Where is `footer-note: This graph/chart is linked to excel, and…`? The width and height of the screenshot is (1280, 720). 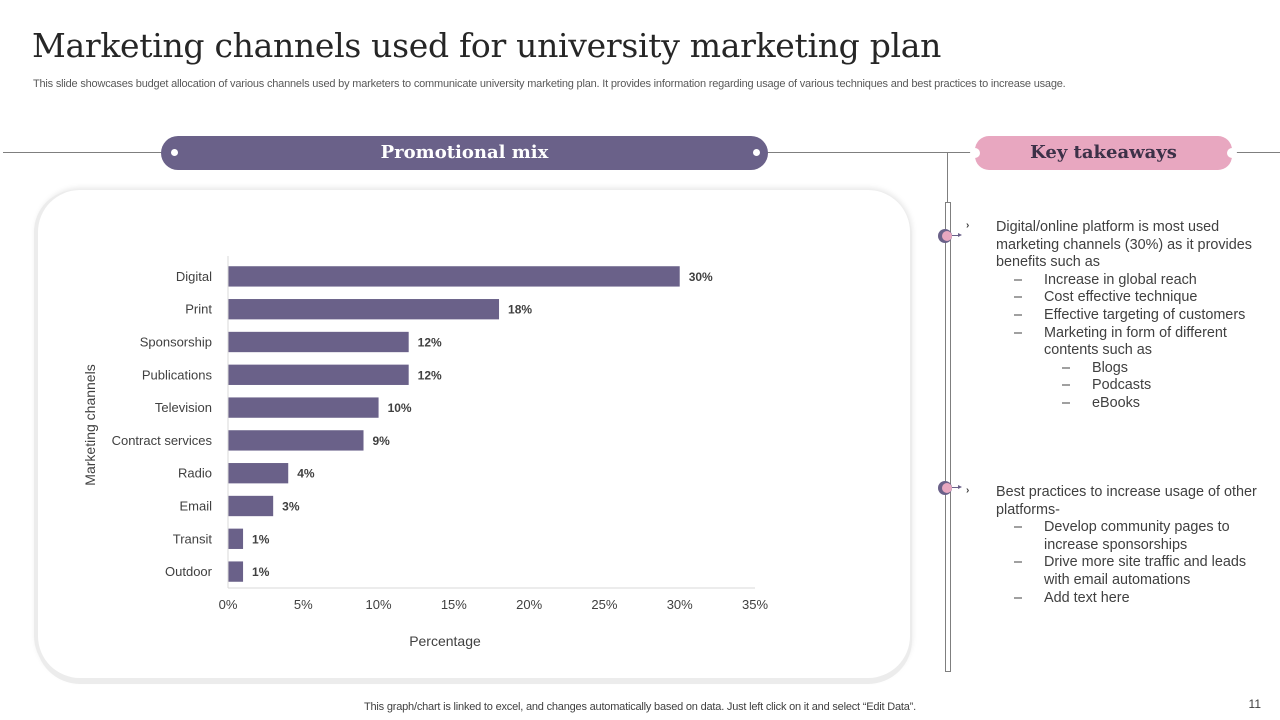 footer-note: This graph/chart is linked to excel, and… is located at coordinates (640, 707).